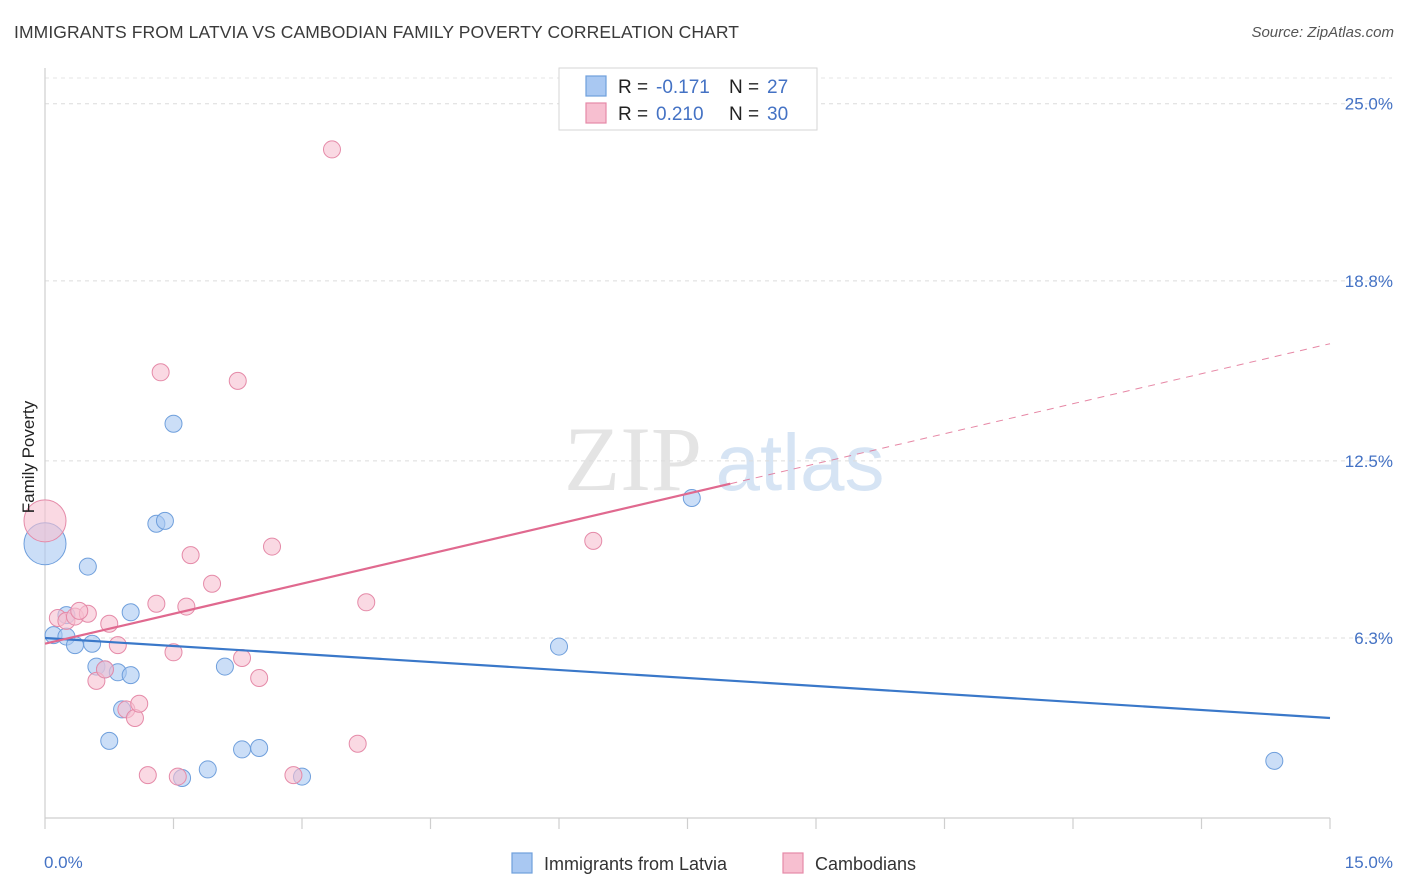  I want to click on series-legend-label-latvia: Immigrants from Latvia, so click(636, 864).